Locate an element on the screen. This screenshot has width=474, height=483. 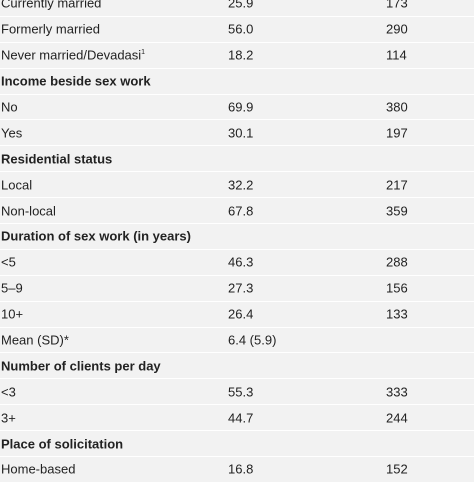
row-label-text: Residential status is located at coordinates (57, 159).